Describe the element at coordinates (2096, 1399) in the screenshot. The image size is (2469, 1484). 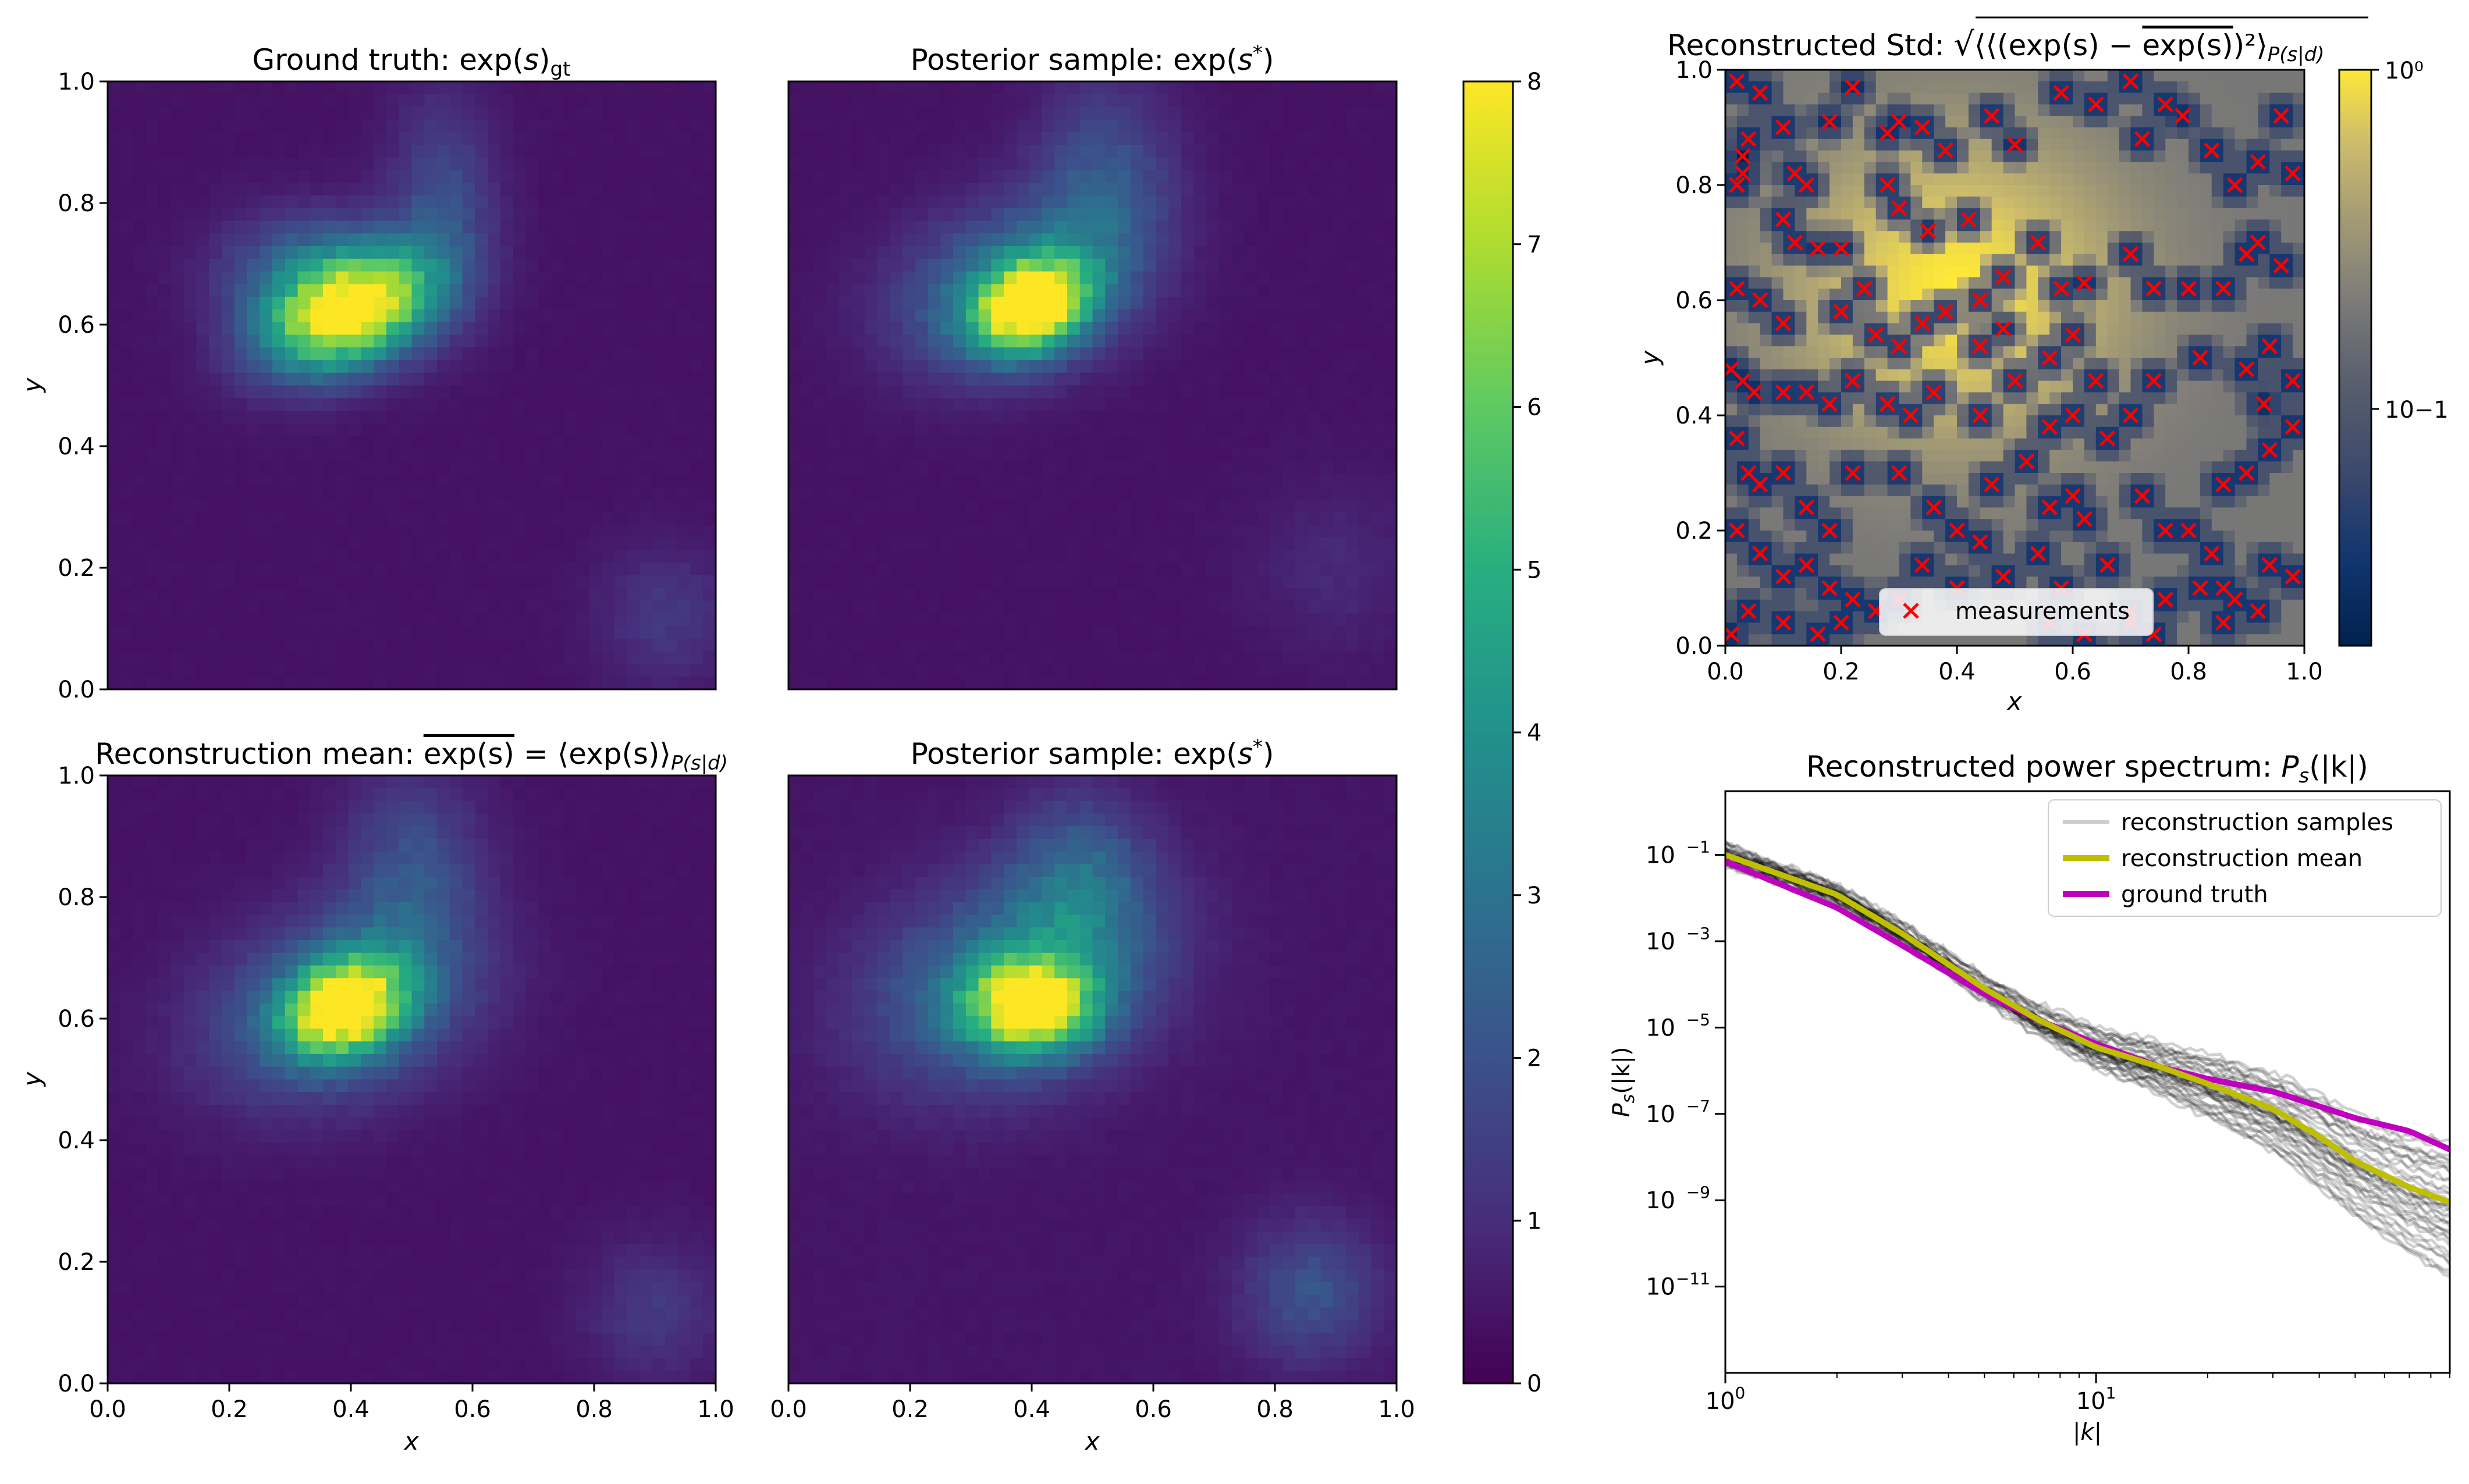
I see `x-tick-label: 101` at that location.